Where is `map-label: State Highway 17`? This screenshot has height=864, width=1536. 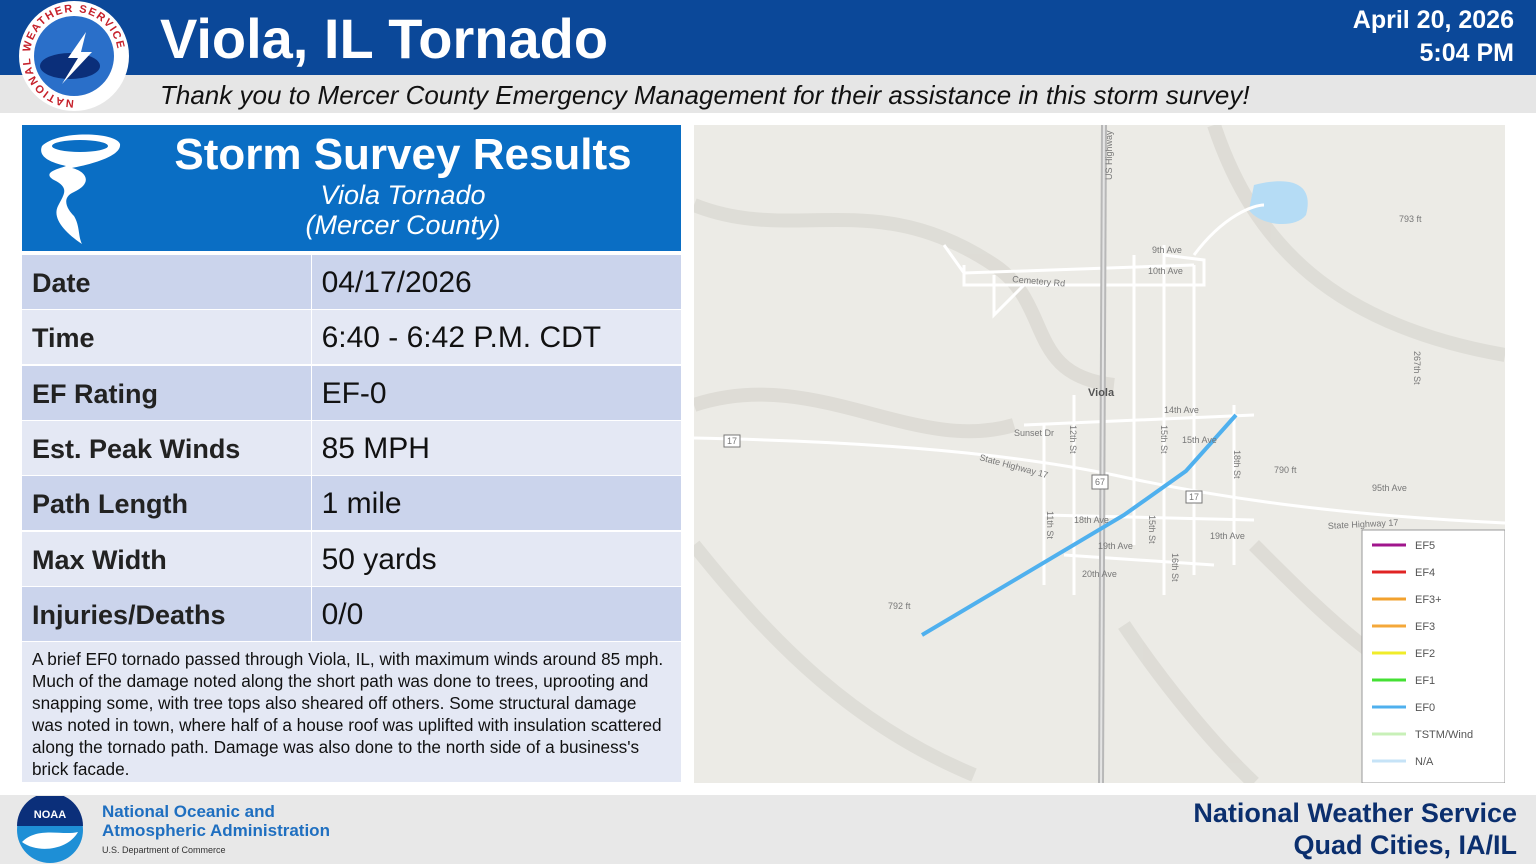 map-label: State Highway 17 is located at coordinates (1363, 524).